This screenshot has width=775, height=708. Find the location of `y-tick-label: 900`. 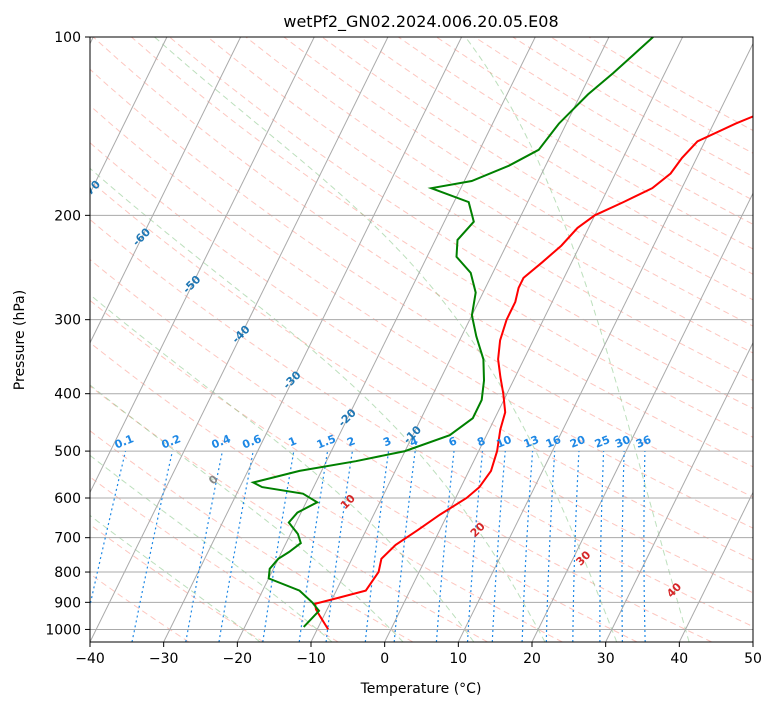

y-tick-label: 900 is located at coordinates (67, 603).